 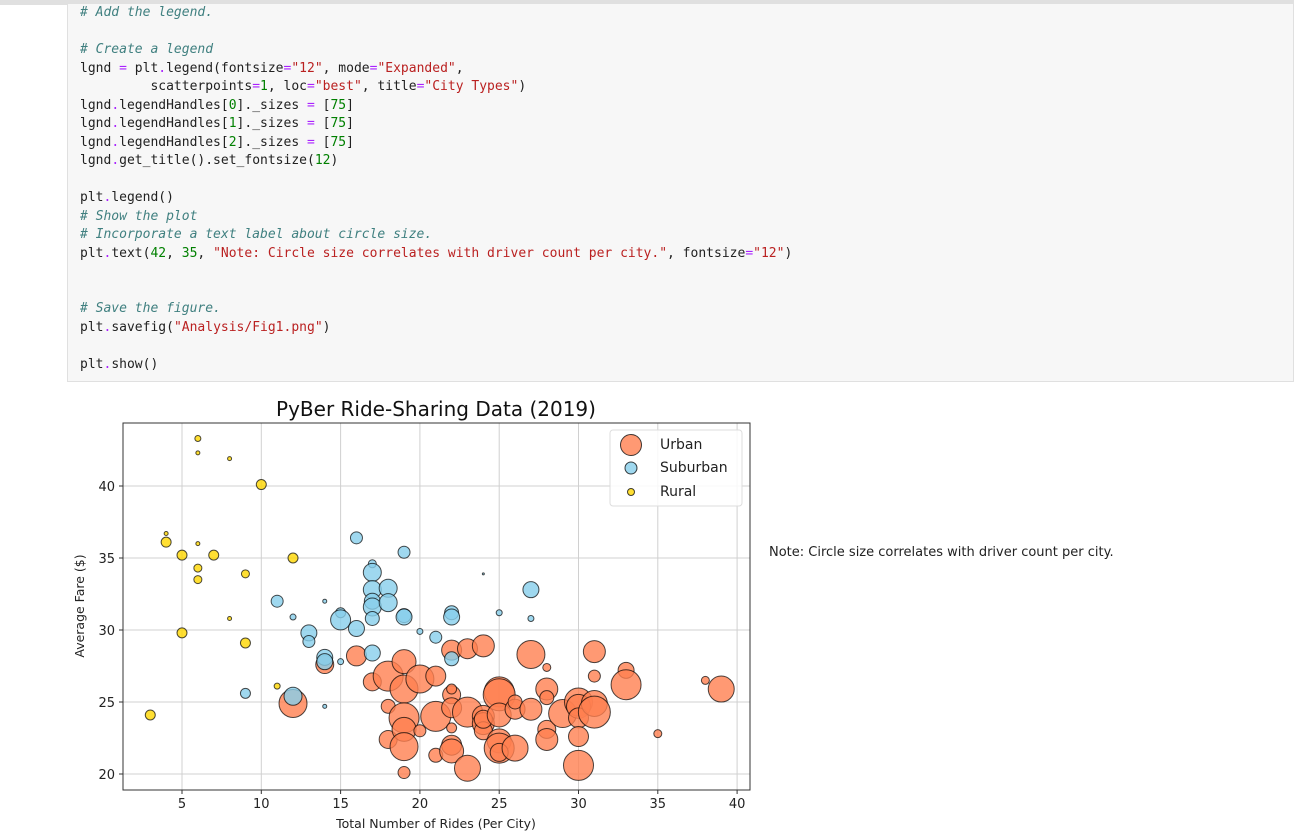 What do you see at coordinates (435, 823) in the screenshot?
I see `x-axis-label: Total Number of Rides (Per City)` at bounding box center [435, 823].